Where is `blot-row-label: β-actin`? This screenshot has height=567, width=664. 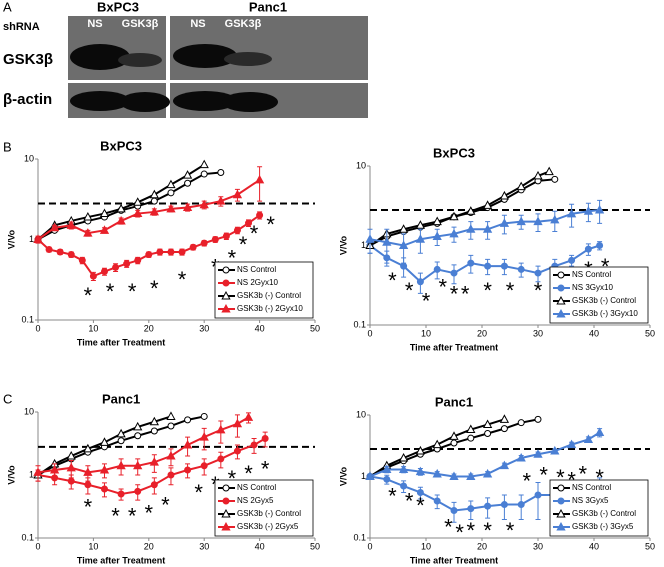 blot-row-label: β-actin is located at coordinates (27, 99).